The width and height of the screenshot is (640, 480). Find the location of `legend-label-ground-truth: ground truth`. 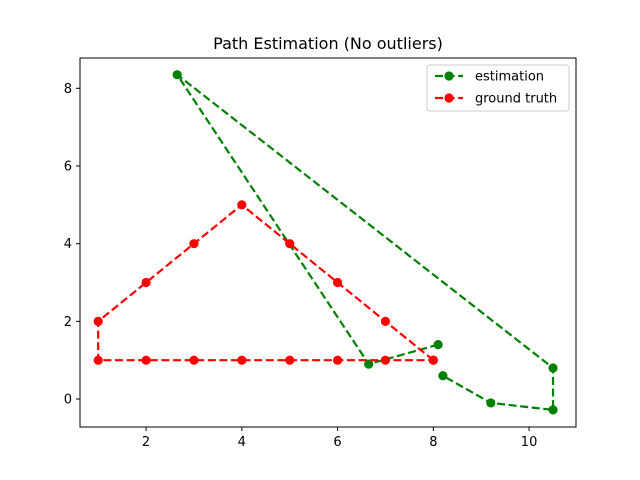

legend-label-ground-truth: ground truth is located at coordinates (516, 99).